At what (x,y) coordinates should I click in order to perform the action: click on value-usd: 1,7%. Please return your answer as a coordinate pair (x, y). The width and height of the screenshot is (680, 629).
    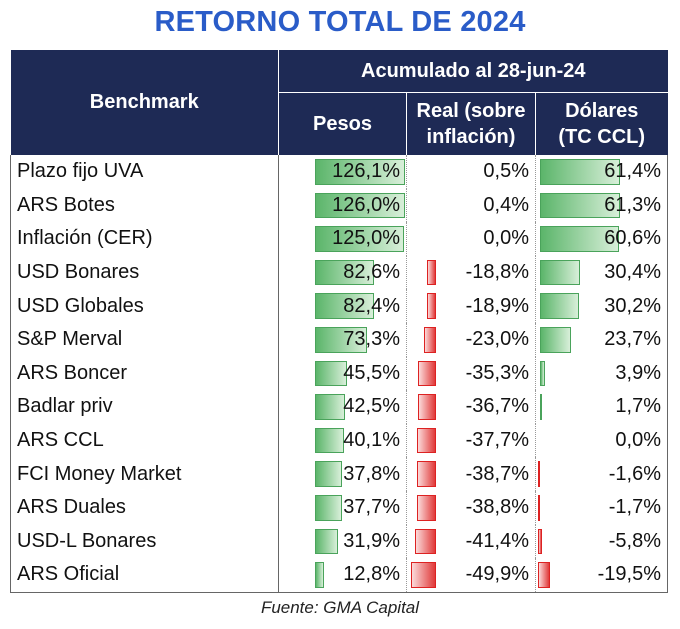
    Looking at the image, I should click on (638, 406).